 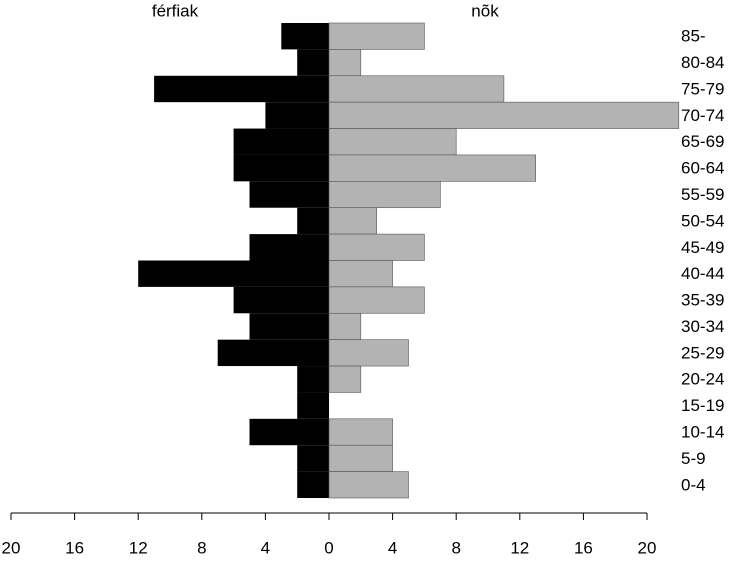 What do you see at coordinates (702, 194) in the screenshot?
I see `category-label: 55-59` at bounding box center [702, 194].